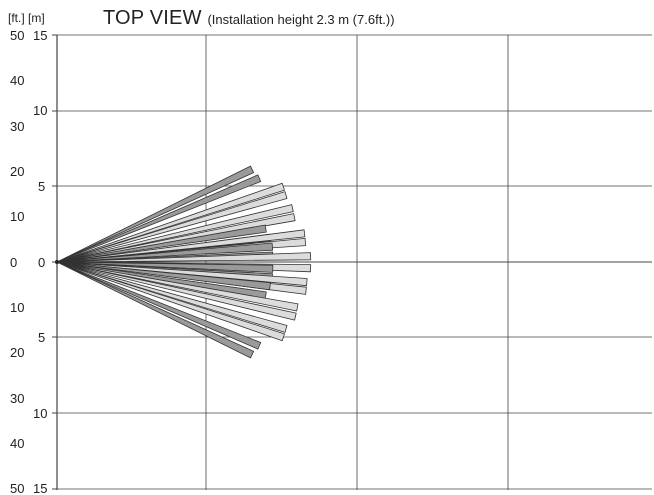  What do you see at coordinates (17, 126) in the screenshot?
I see `ft-label-top-30: 30` at bounding box center [17, 126].